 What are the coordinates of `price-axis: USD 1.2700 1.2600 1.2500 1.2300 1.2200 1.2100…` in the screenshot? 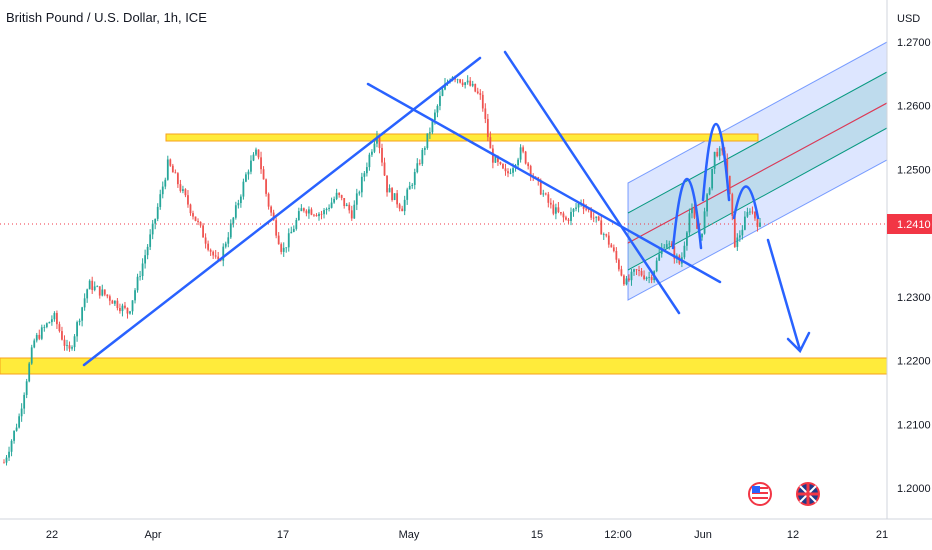 It's located at (914, 254).